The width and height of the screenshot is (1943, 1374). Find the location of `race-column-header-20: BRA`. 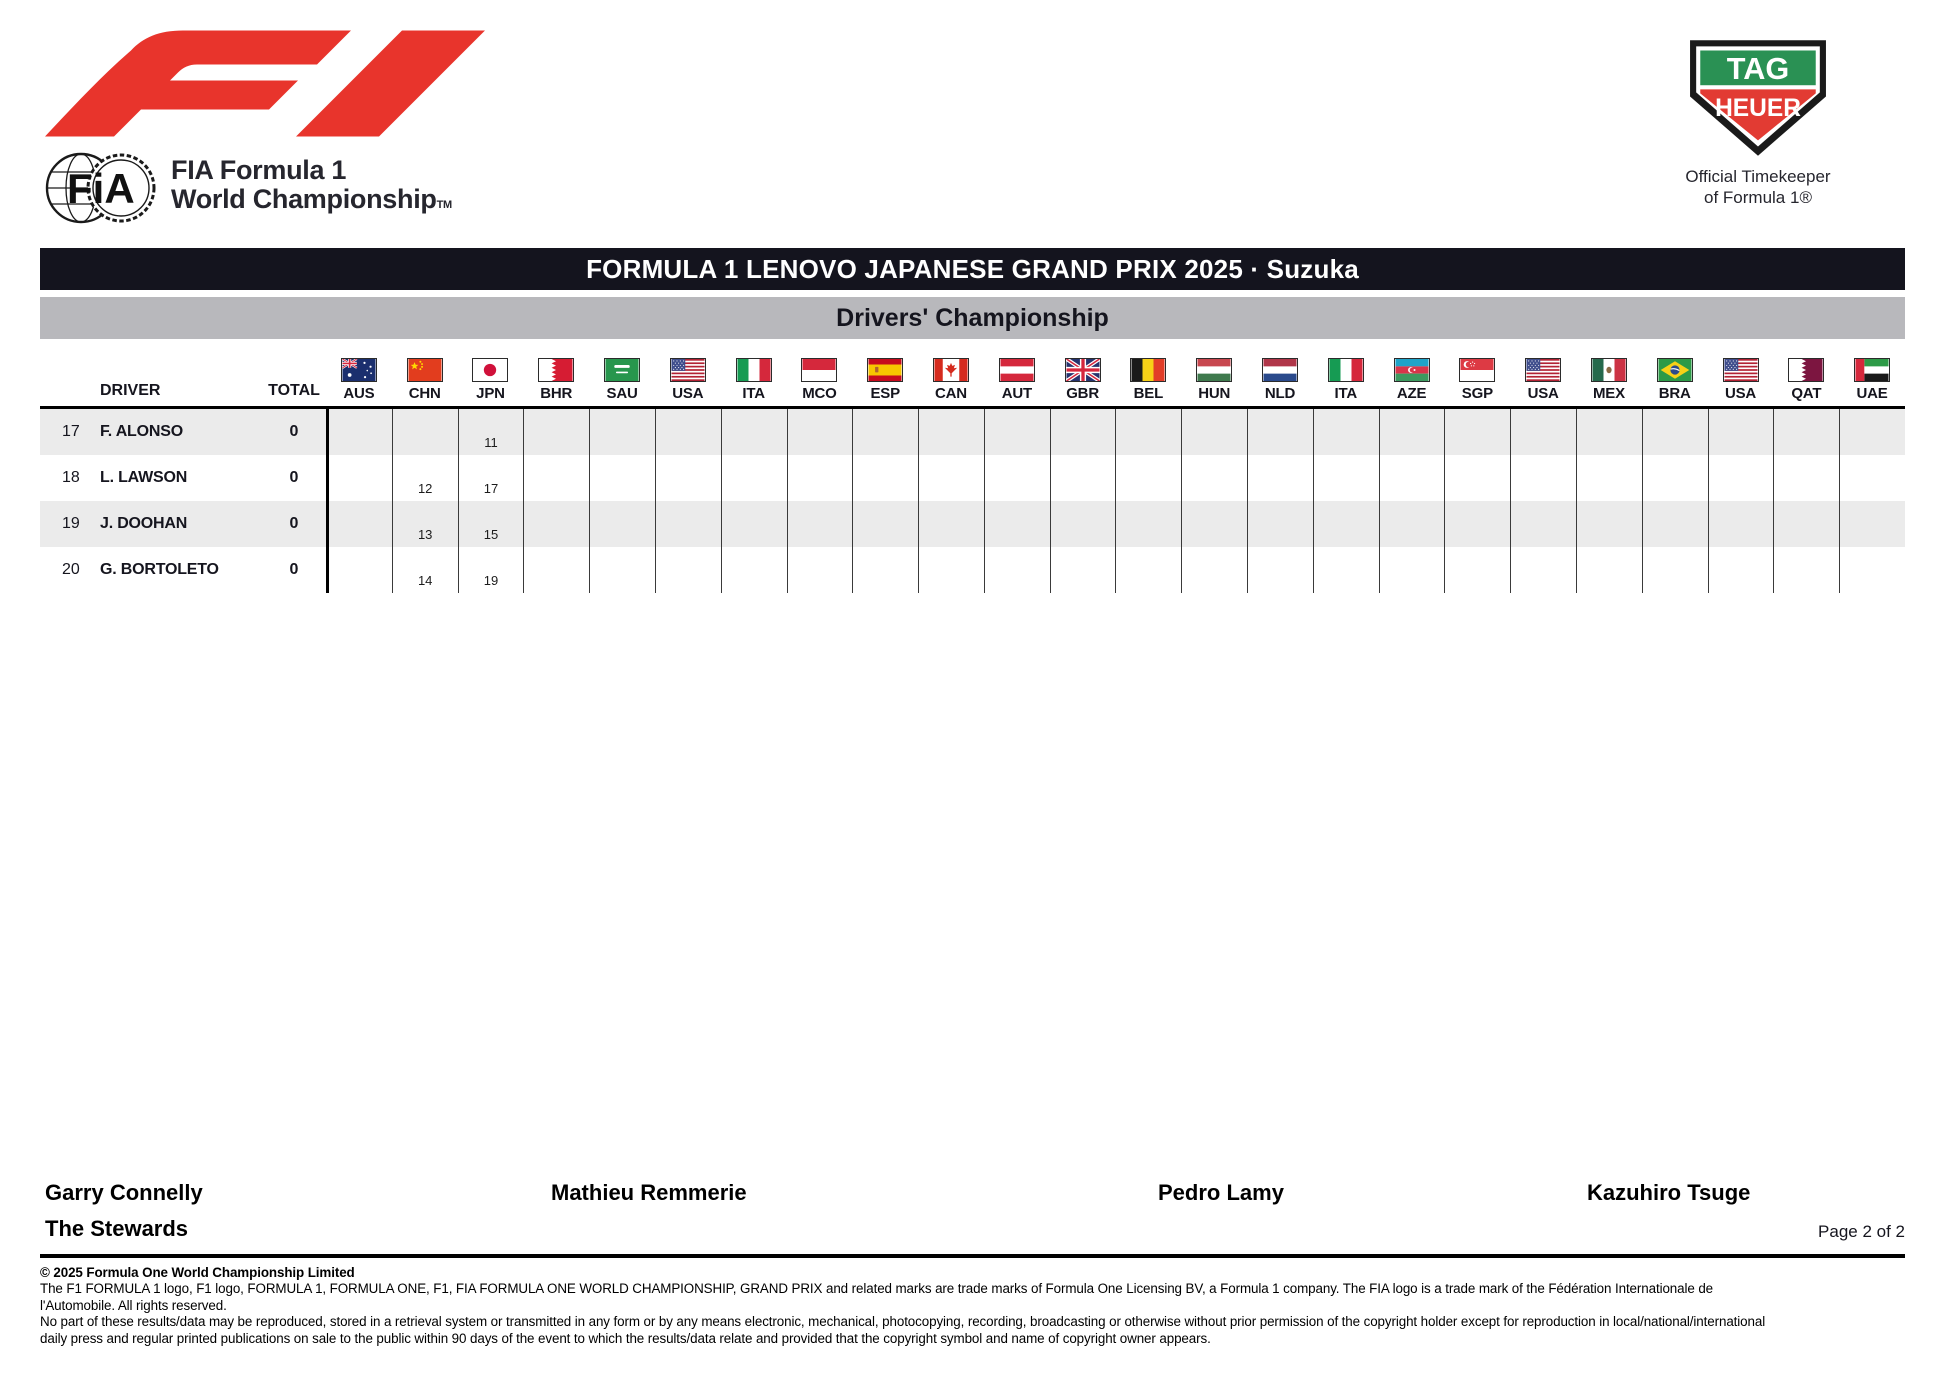

race-column-header-20: BRA is located at coordinates (1675, 377).